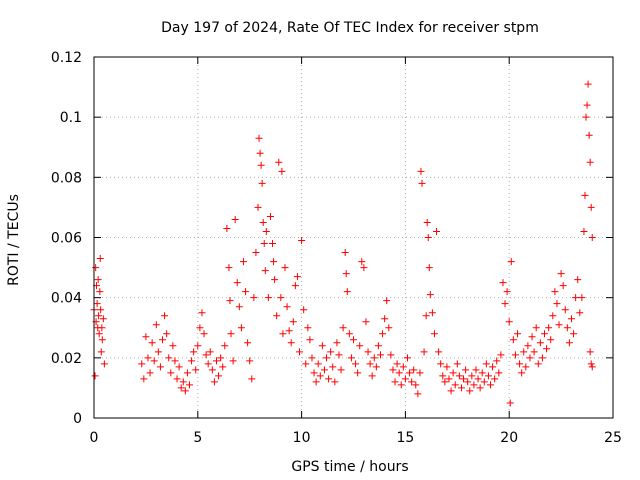 The image size is (640, 480). What do you see at coordinates (66, 178) in the screenshot?
I see `y-tick-label: 0.08` at bounding box center [66, 178].